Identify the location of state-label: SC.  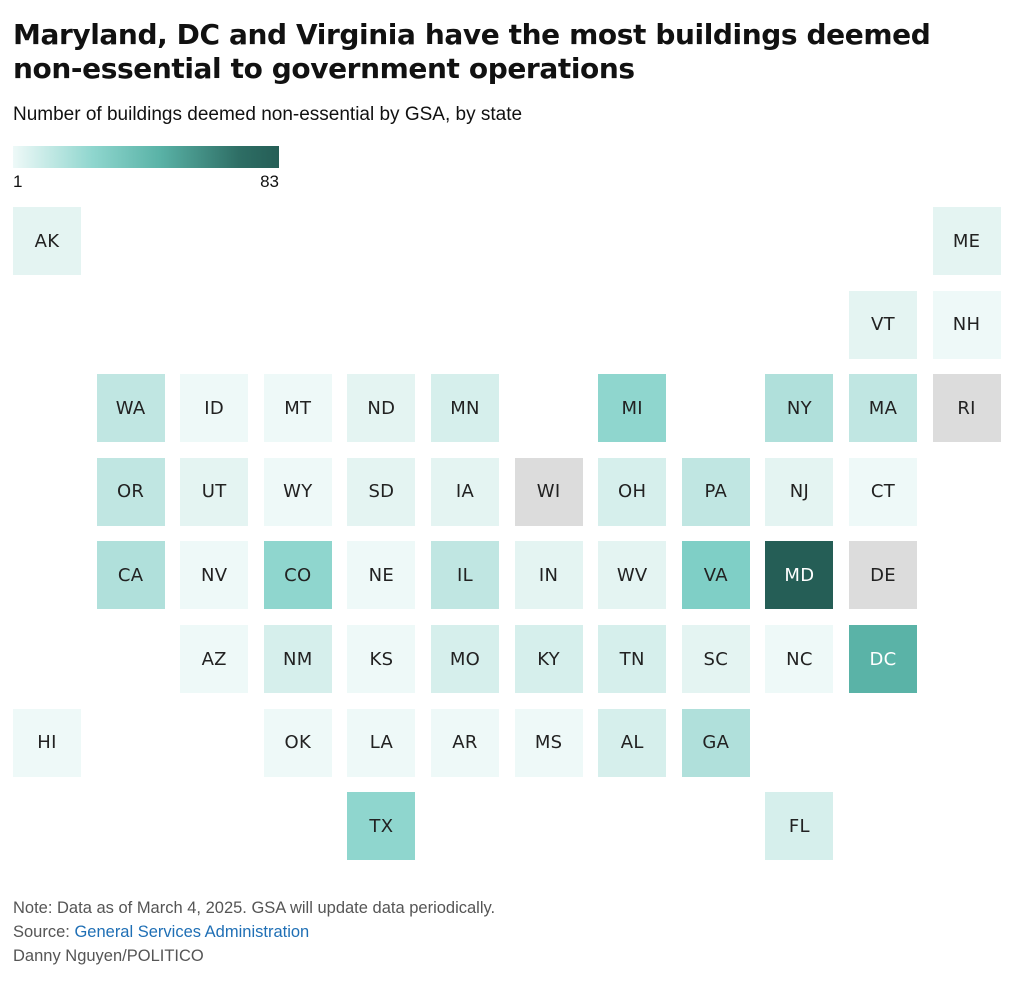
(716, 659).